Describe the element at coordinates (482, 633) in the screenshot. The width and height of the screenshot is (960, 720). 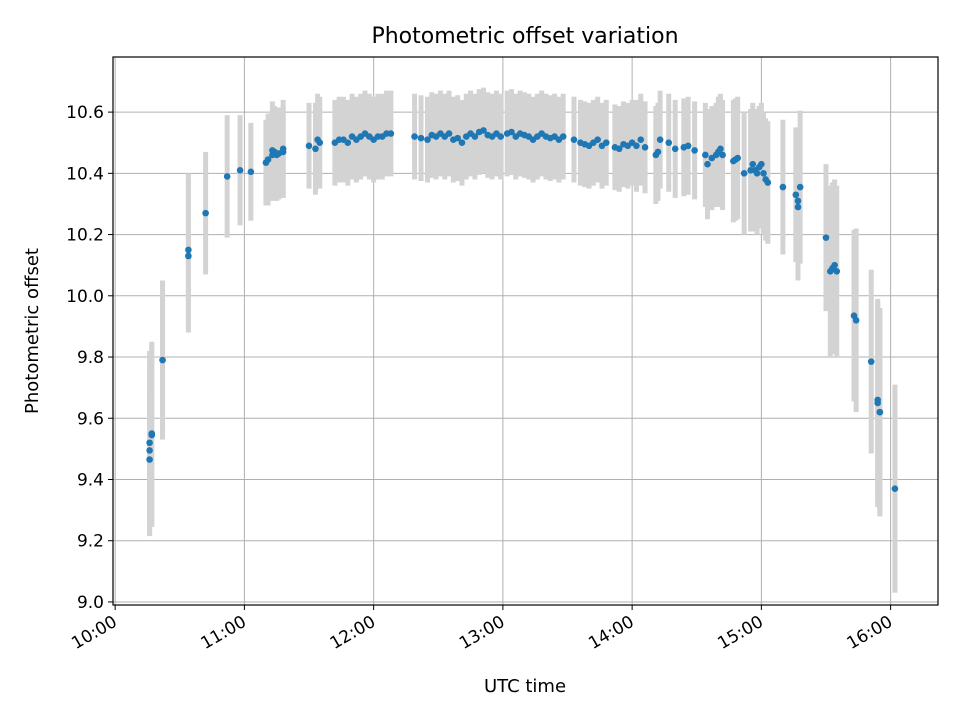
I see `x-tick-label: 13:00` at that location.